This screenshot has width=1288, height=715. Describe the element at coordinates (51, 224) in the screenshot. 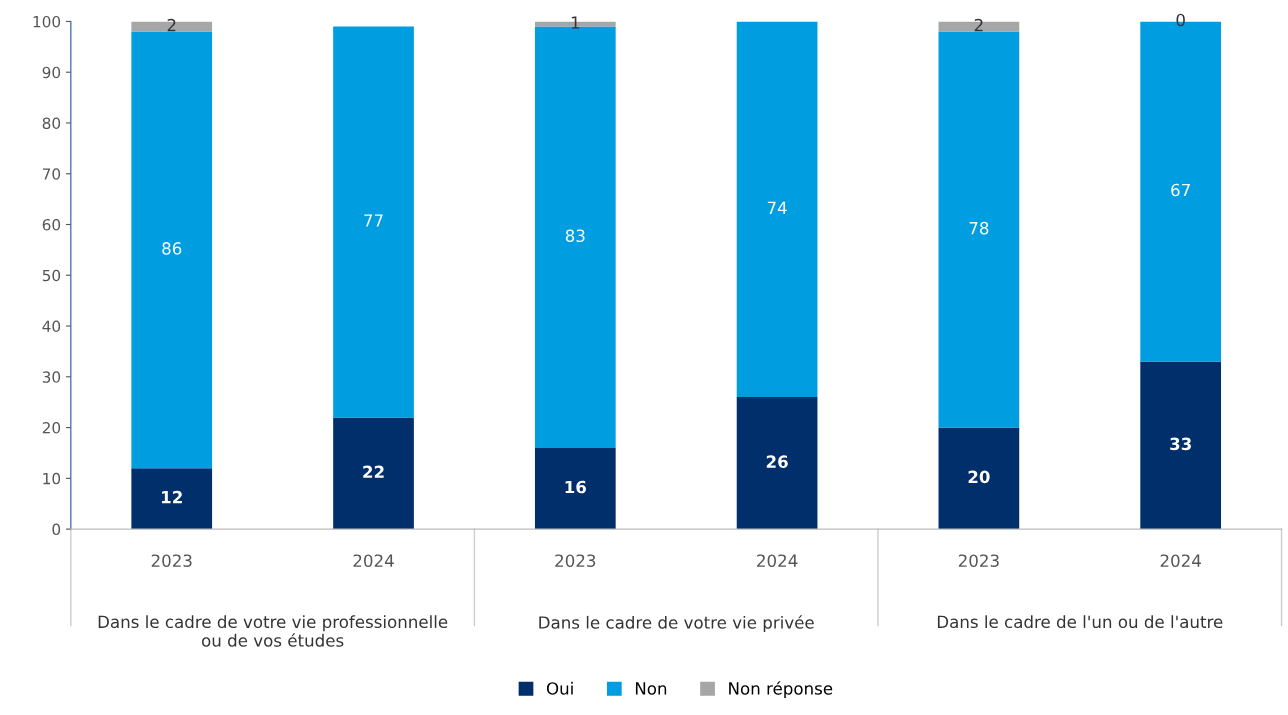

I see `y-tick-label: 60` at that location.